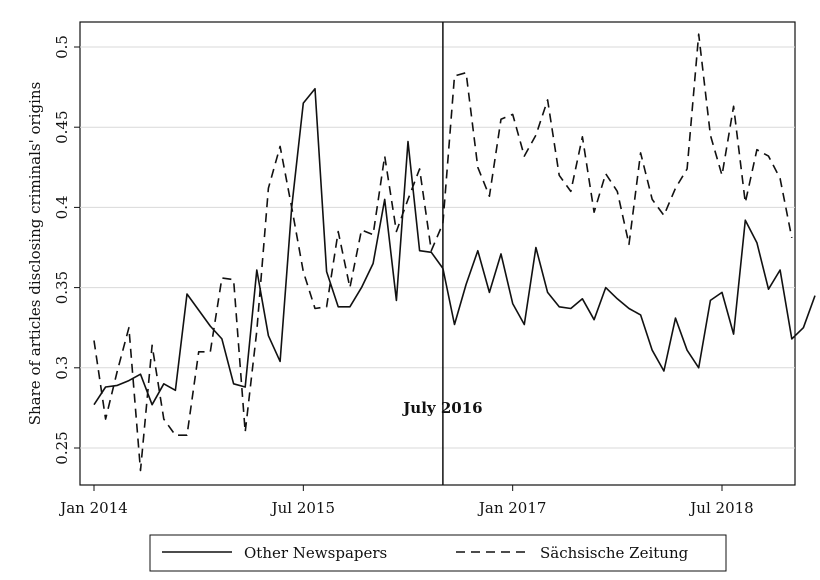 This screenshot has width=820, height=580. What do you see at coordinates (441, 408) in the screenshot?
I see `annotation-label: July 2016` at bounding box center [441, 408].